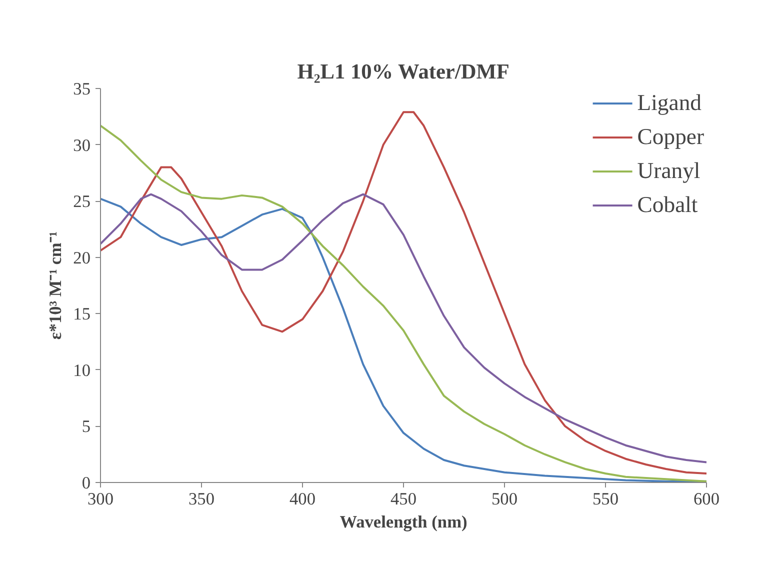 The height and width of the screenshot is (578, 767). What do you see at coordinates (56, 285) in the screenshot?
I see `y-axis-title: ε*10³ M⁻¹ cm⁻¹` at bounding box center [56, 285].